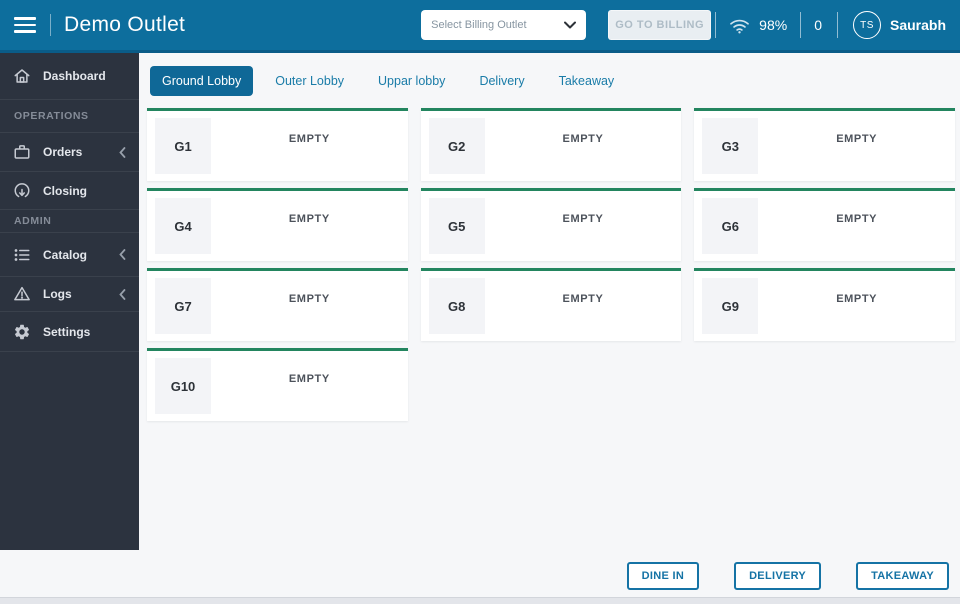 The height and width of the screenshot is (604, 960). Describe the element at coordinates (69, 221) in the screenshot. I see `sidebar-section-admin: ADMIN` at that location.